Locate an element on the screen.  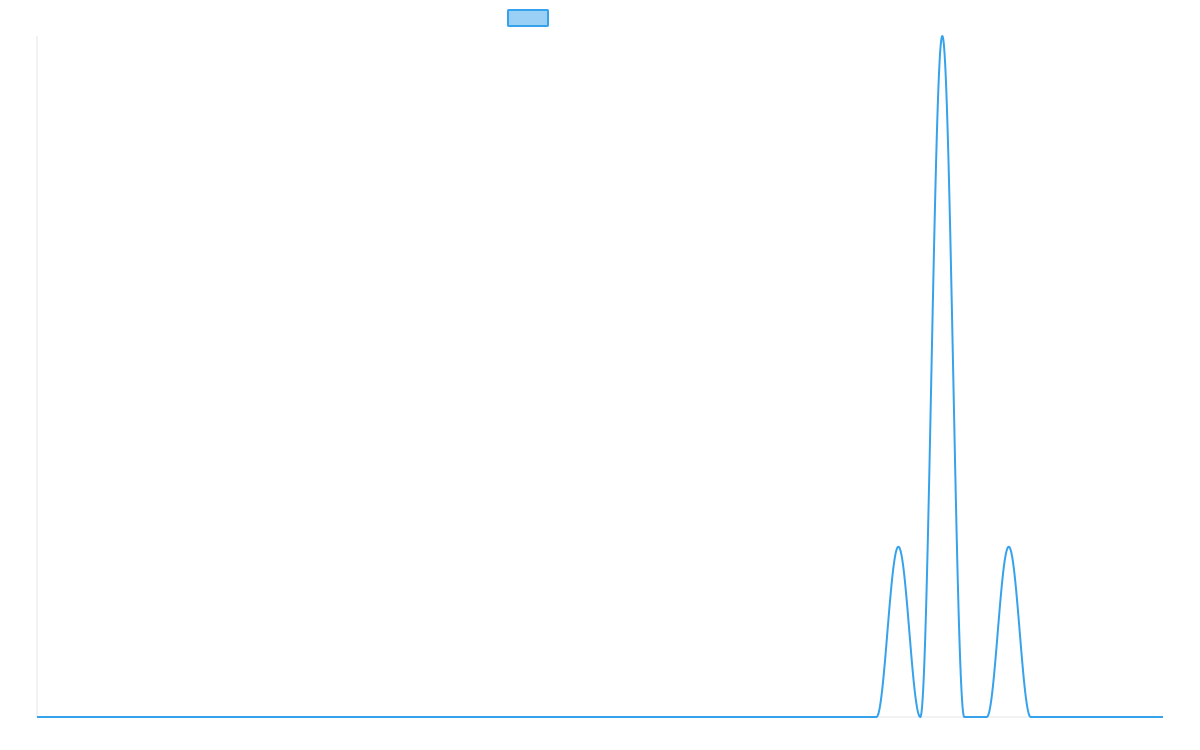
legend is located at coordinates (528, 18).